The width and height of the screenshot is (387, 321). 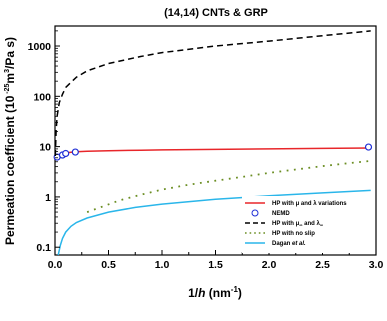 What do you see at coordinates (213, 152) in the screenshot?
I see `series-line-hp-with-and-variations` at bounding box center [213, 152].